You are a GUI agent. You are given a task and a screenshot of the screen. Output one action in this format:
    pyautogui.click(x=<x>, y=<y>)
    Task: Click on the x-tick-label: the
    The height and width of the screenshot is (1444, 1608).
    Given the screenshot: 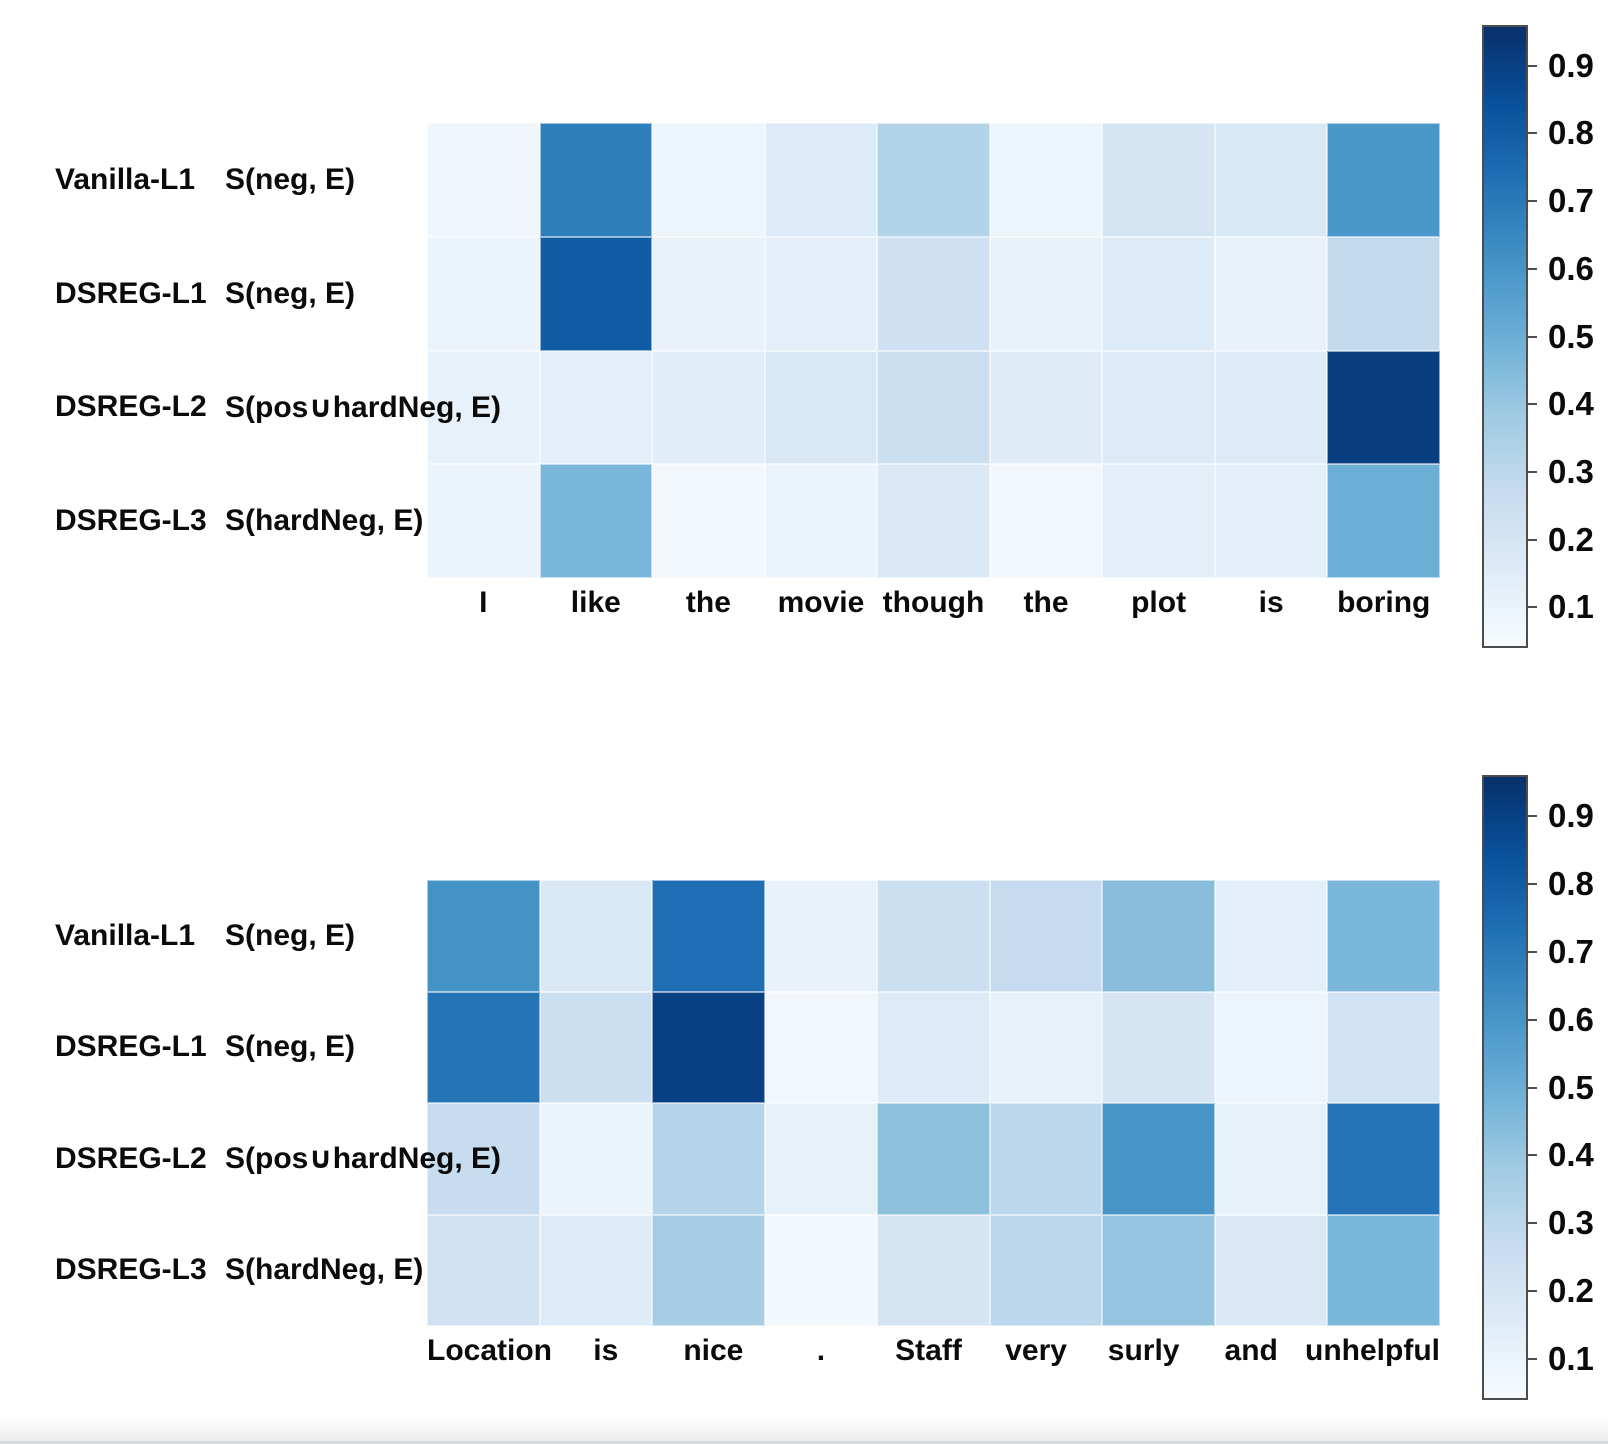 What is the action you would take?
    pyautogui.click(x=708, y=602)
    